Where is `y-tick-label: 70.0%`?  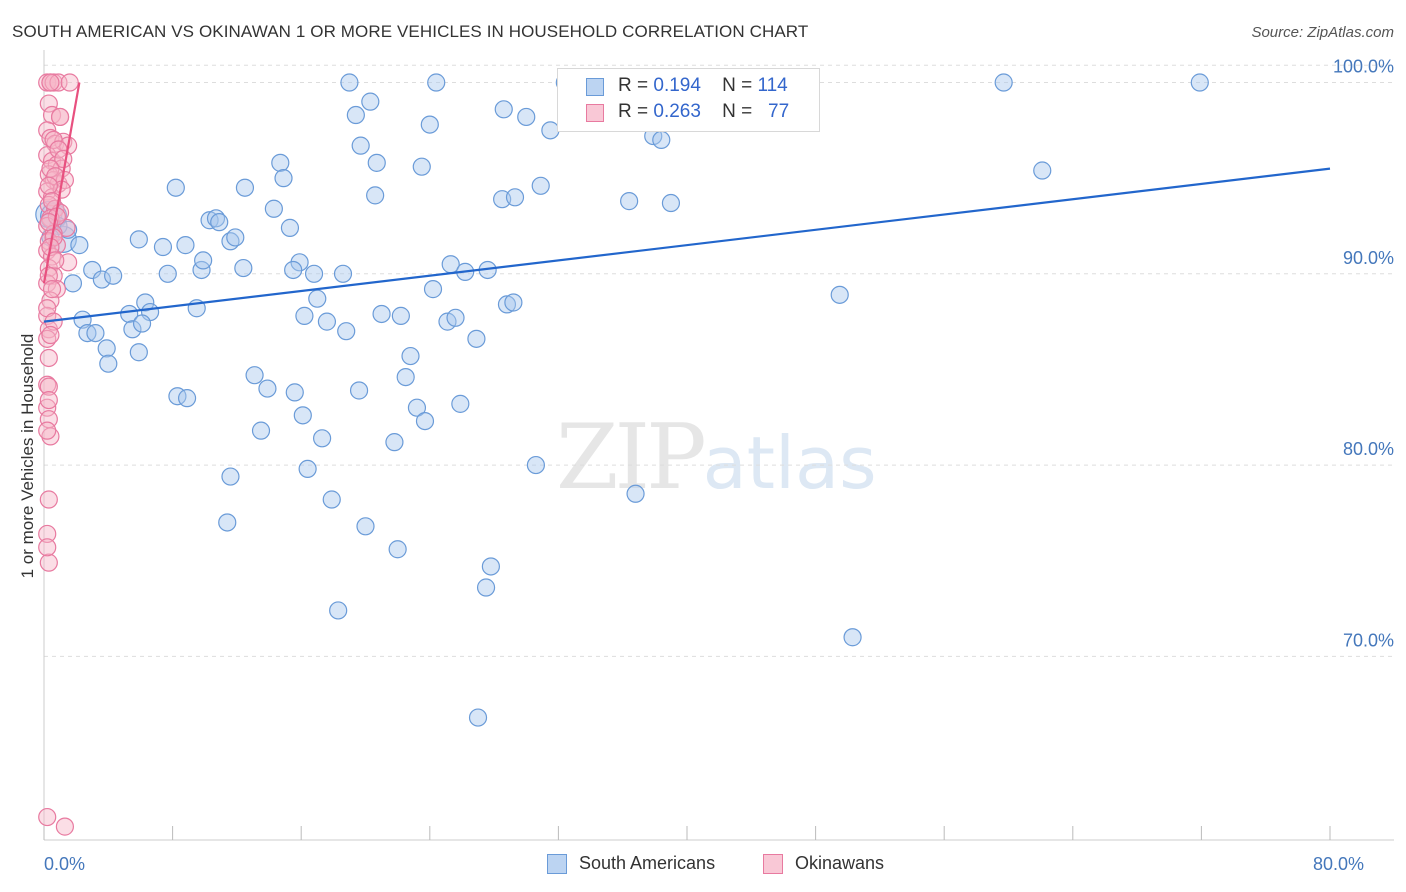 y-tick-label: 70.0% is located at coordinates (1368, 640).